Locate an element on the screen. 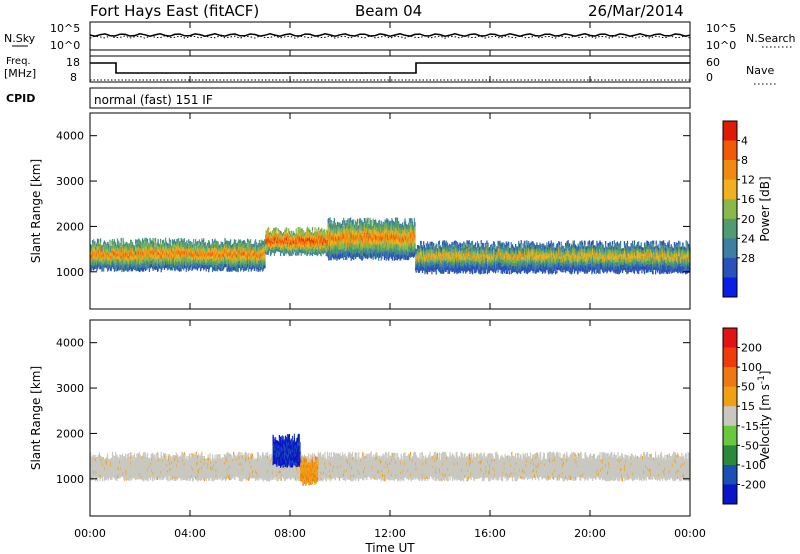 The image size is (800, 554). noise-right-tick-lo: 10^0 is located at coordinates (721, 45).